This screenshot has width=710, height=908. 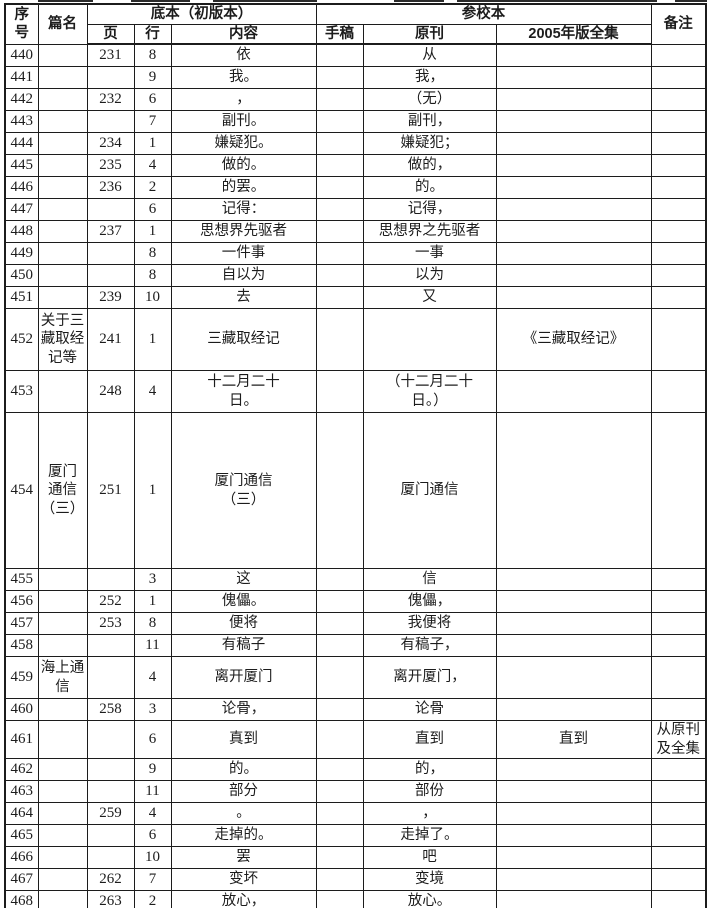 What do you see at coordinates (429, 188) in the screenshot?
I see `cell-original: 的。` at bounding box center [429, 188].